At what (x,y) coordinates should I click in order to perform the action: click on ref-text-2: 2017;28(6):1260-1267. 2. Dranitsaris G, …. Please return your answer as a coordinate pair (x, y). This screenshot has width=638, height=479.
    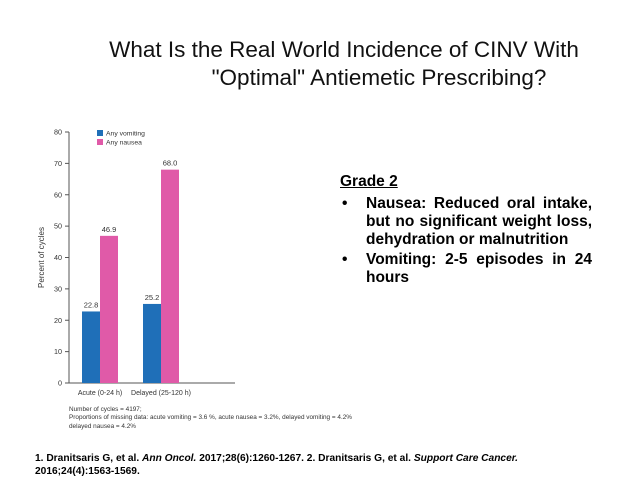
    Looking at the image, I should click on (305, 458).